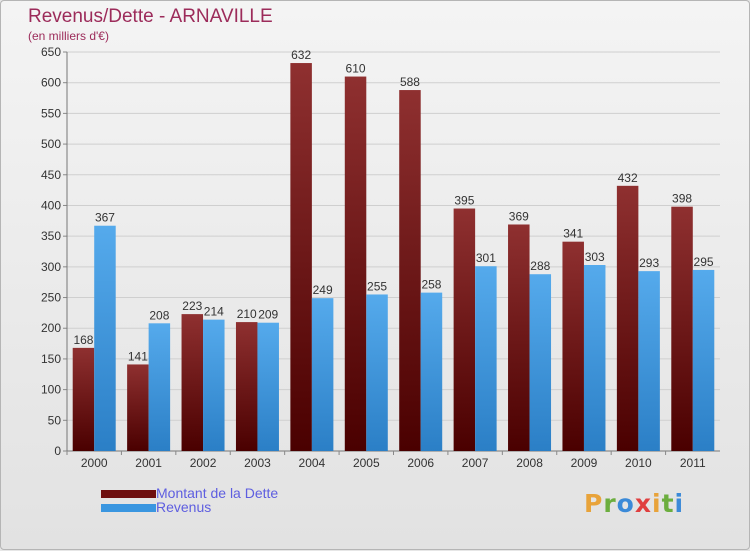 The width and height of the screenshot is (750, 551). Describe the element at coordinates (573, 346) in the screenshot. I see `bar-dette-2009` at that location.